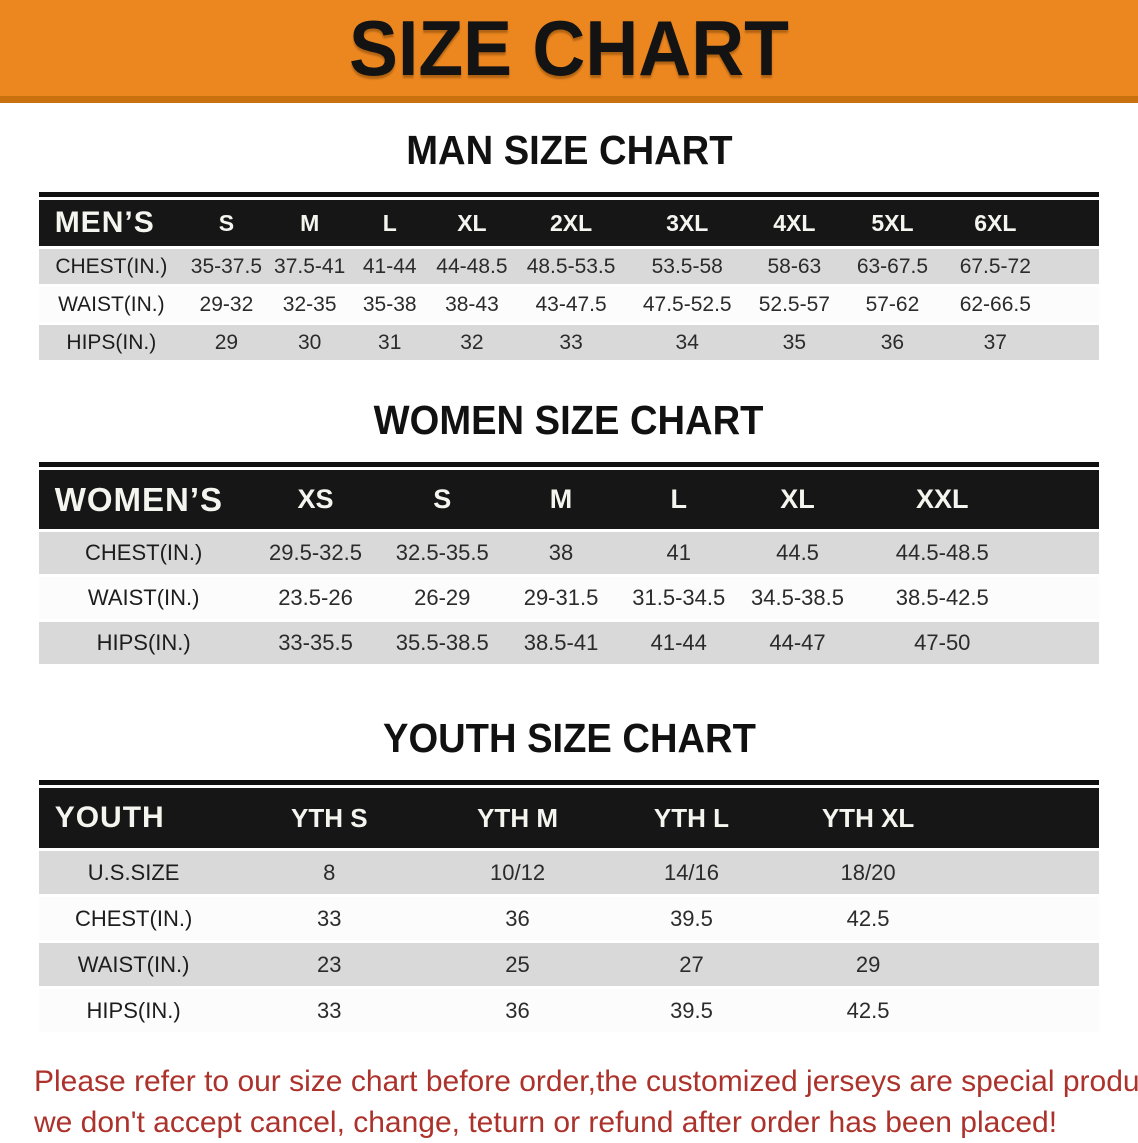  I want to click on size-column-header: YTH M, so click(518, 818).